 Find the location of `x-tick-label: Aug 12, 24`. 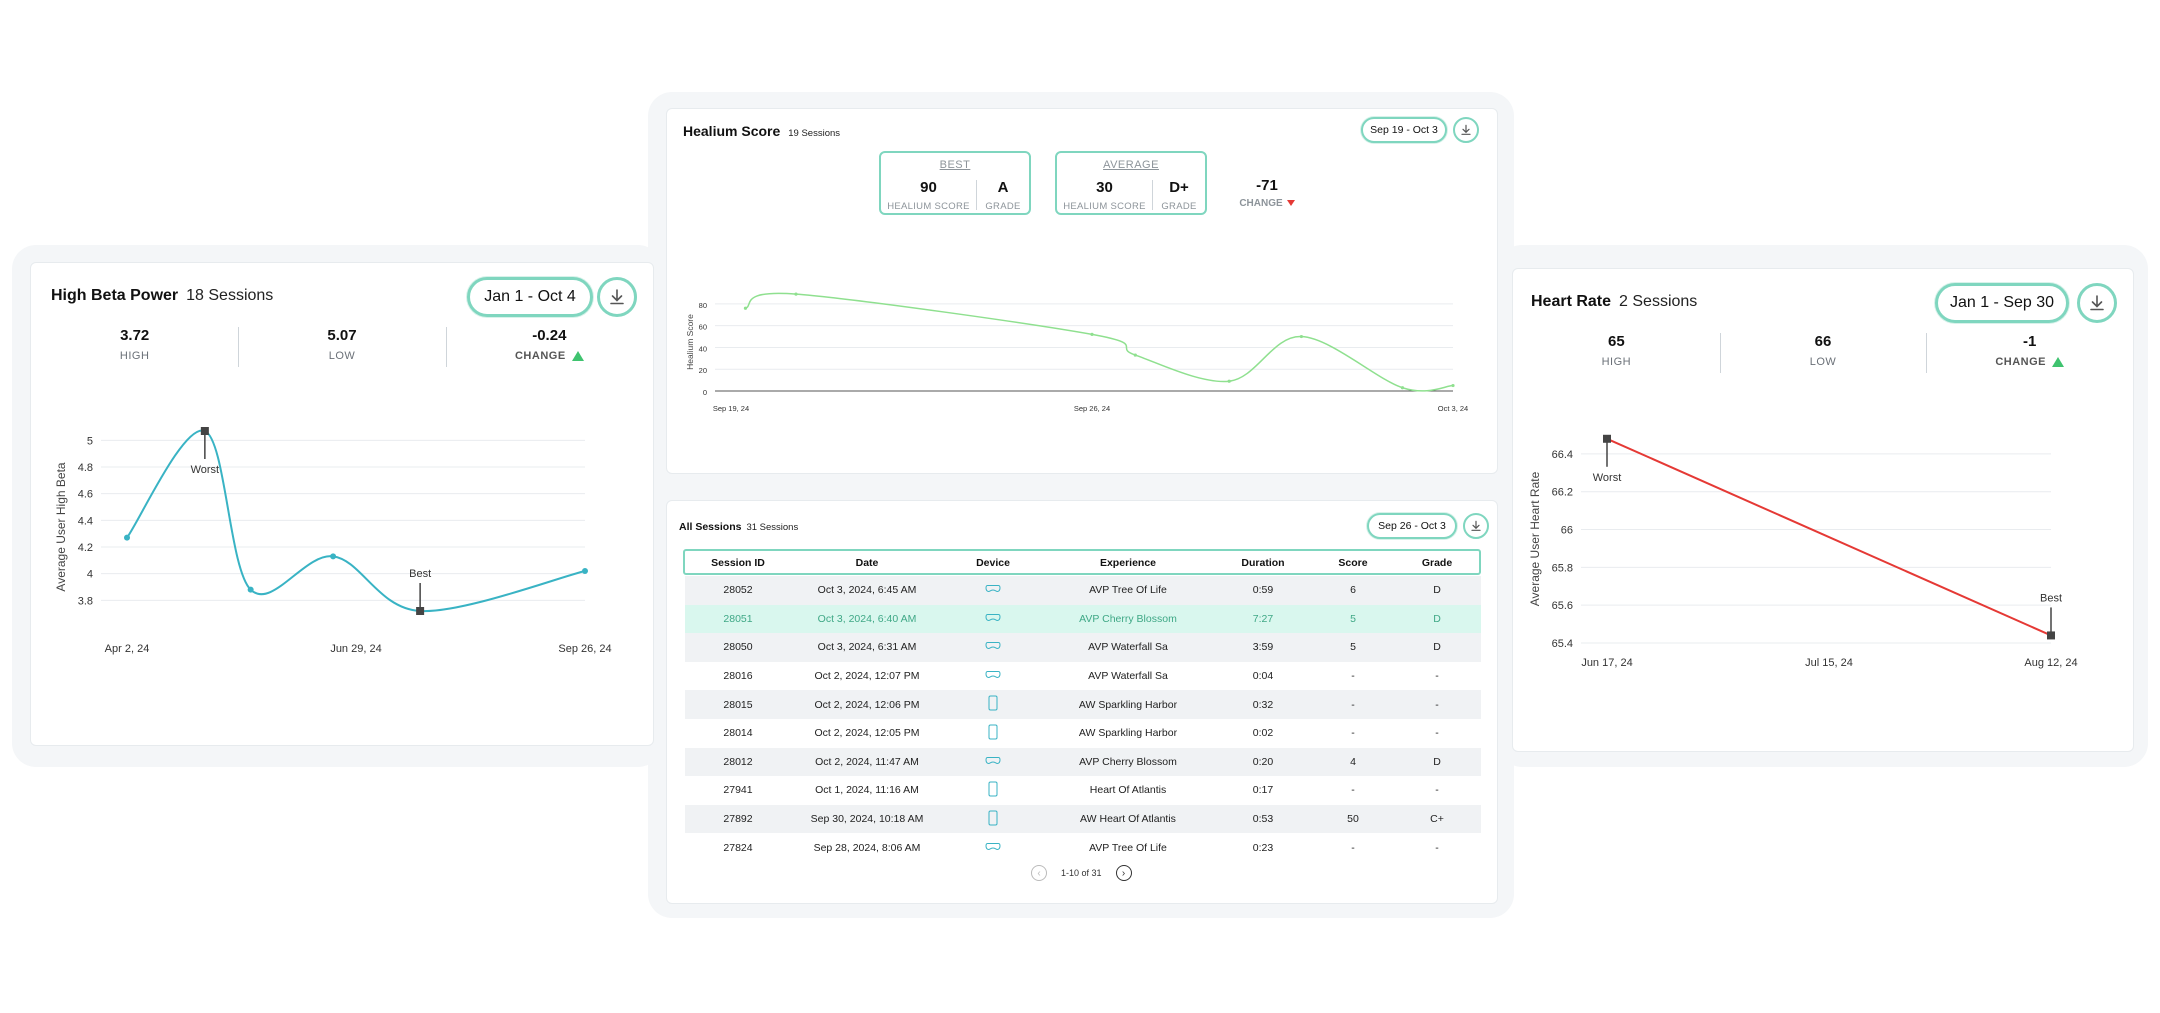

x-tick-label: Aug 12, 24 is located at coordinates (2050, 663).